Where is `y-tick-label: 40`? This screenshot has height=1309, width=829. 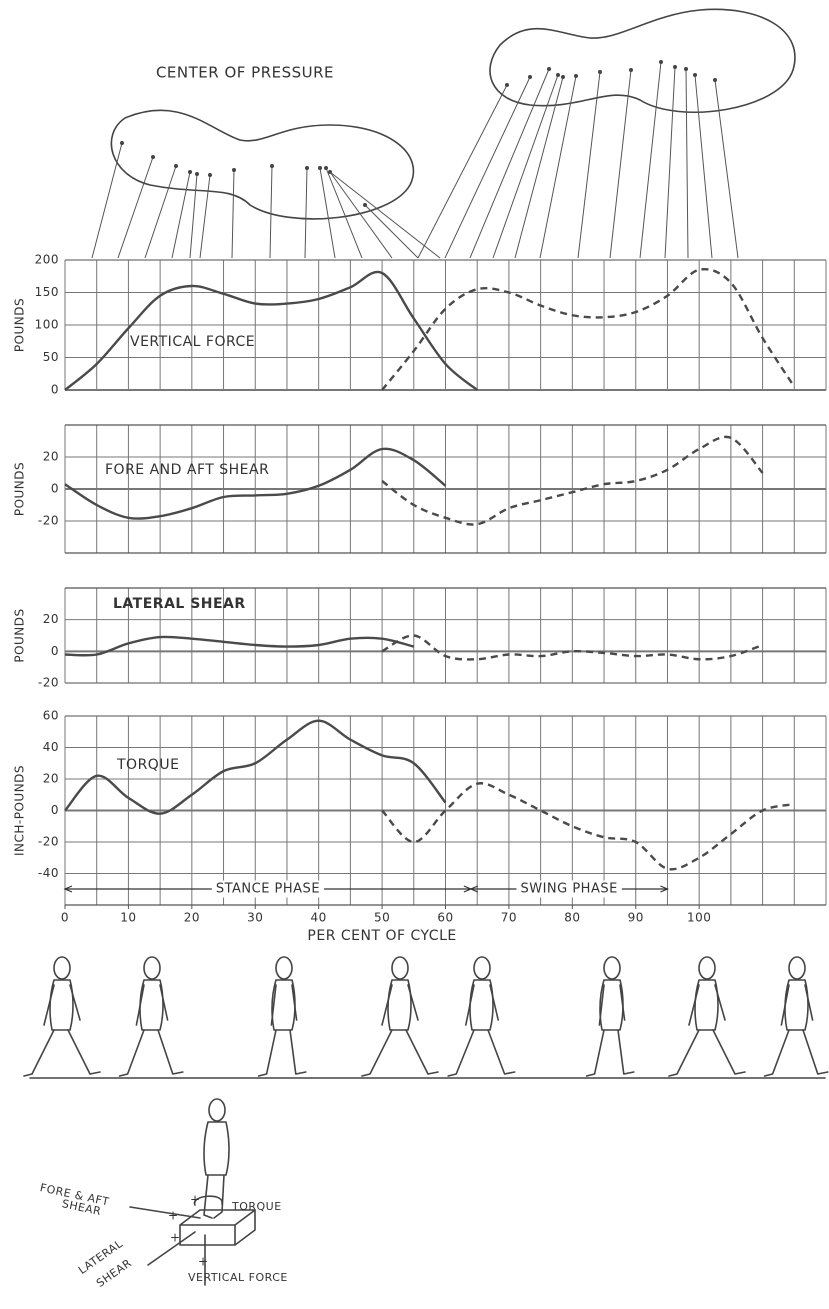 y-tick-label: 40 is located at coordinates (51, 747).